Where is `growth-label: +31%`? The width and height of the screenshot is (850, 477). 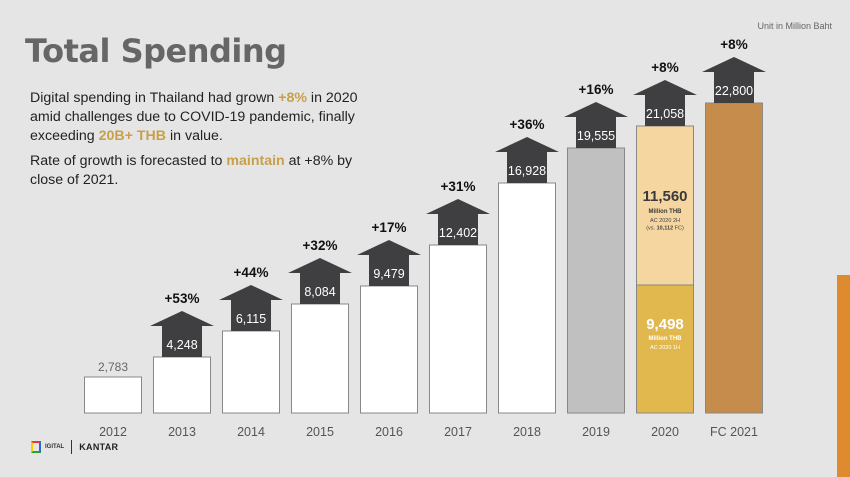
growth-label: +31% is located at coordinates (458, 186).